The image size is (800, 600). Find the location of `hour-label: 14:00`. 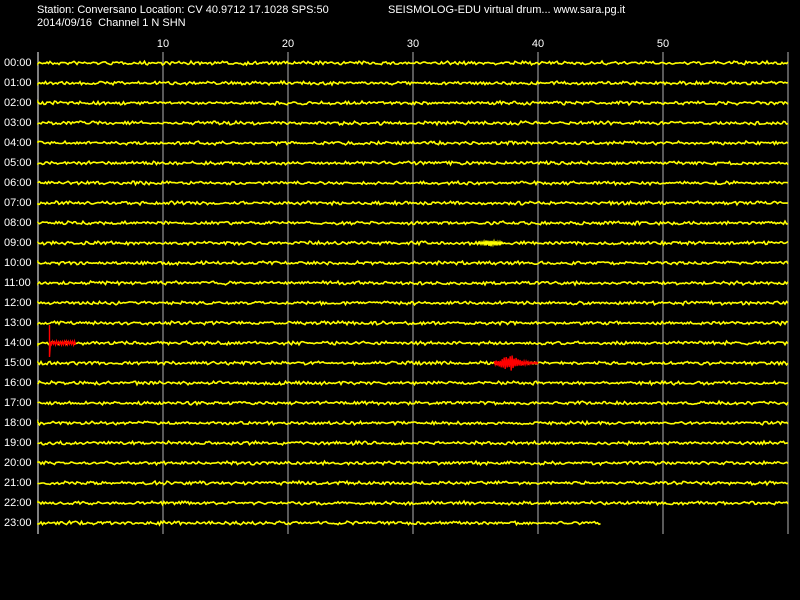

hour-label: 14:00 is located at coordinates (18, 343).